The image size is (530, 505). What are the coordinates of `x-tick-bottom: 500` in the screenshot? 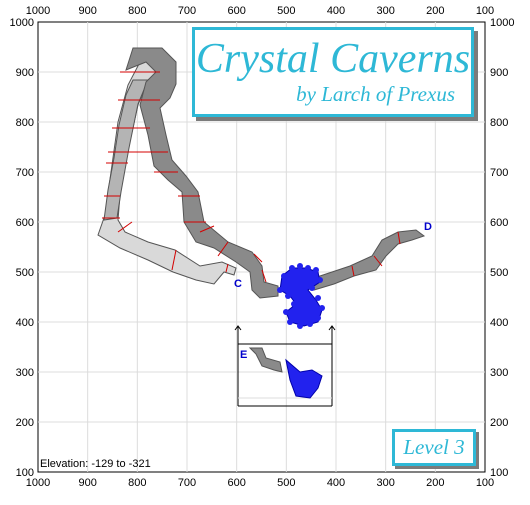 It's located at (286, 483).